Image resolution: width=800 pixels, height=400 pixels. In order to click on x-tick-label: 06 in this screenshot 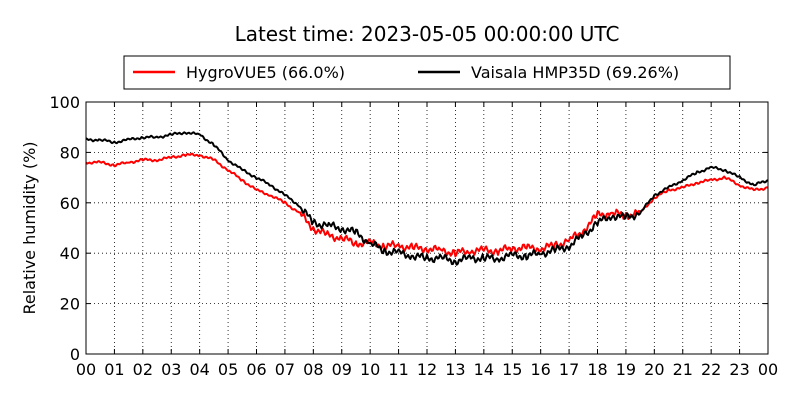, I will do `click(256, 369)`.